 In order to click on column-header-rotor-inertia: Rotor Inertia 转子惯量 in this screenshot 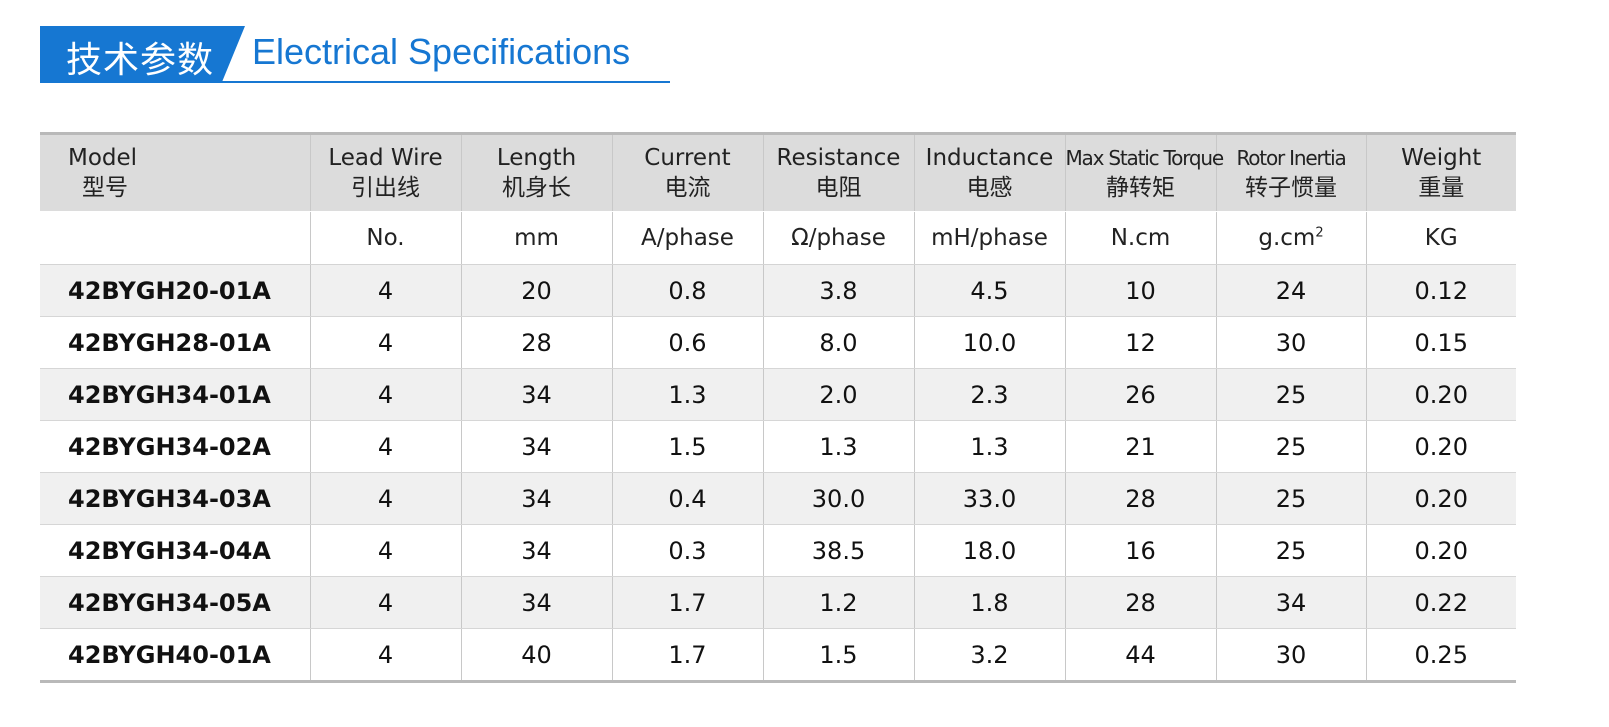, I will do `click(1290, 172)`.